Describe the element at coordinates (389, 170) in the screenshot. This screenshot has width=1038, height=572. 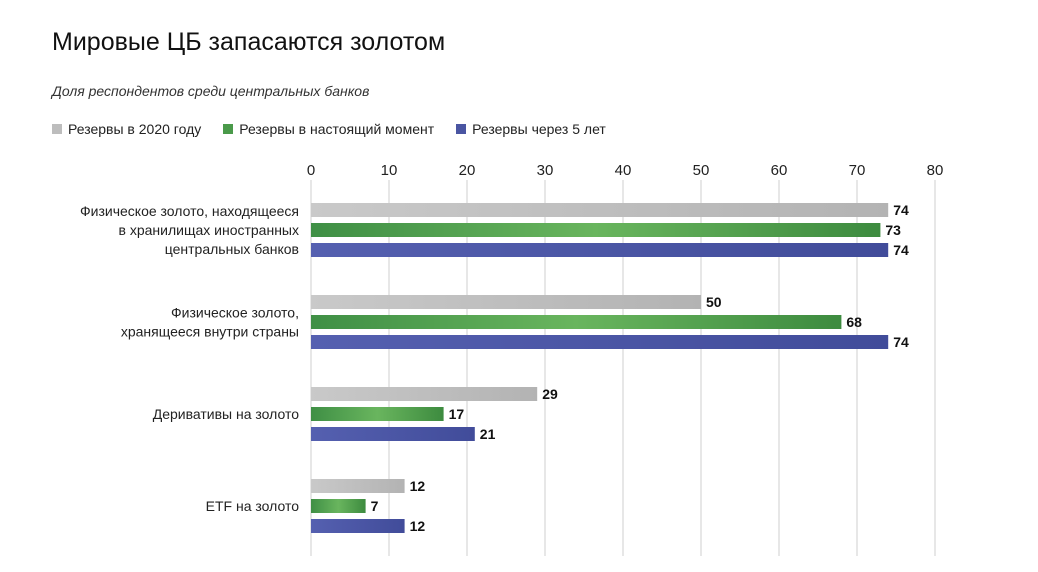
I see `x-tick-label-10: 10` at that location.